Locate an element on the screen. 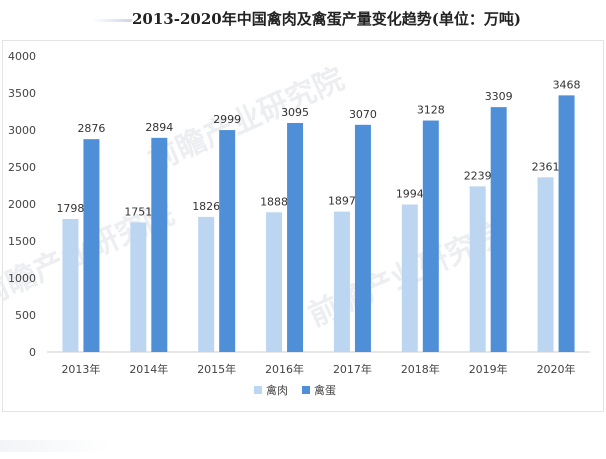 The width and height of the screenshot is (606, 459). legend-swatch-meat is located at coordinates (258, 390).